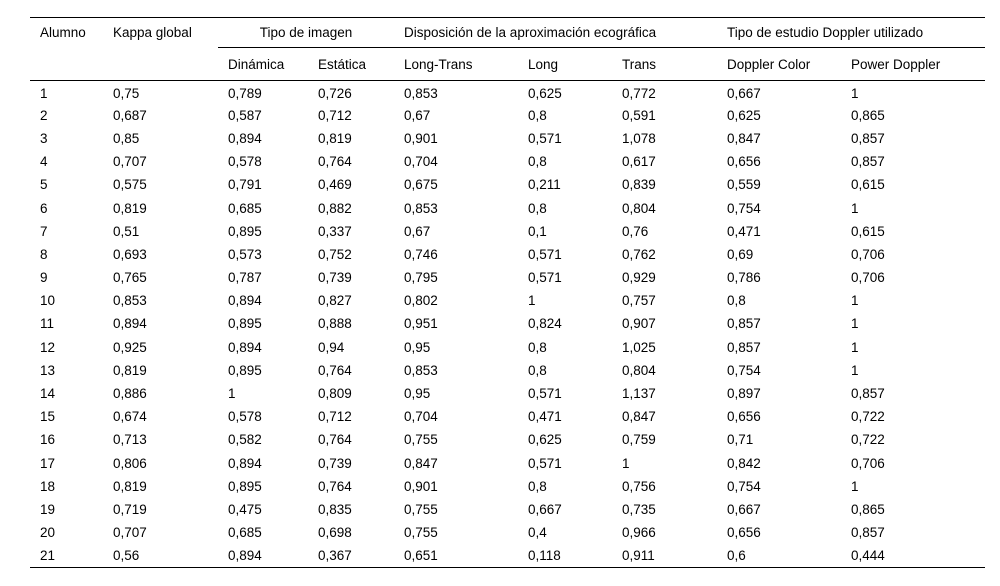 The width and height of the screenshot is (1000, 586). I want to click on cell-value: 0,591, so click(639, 115).